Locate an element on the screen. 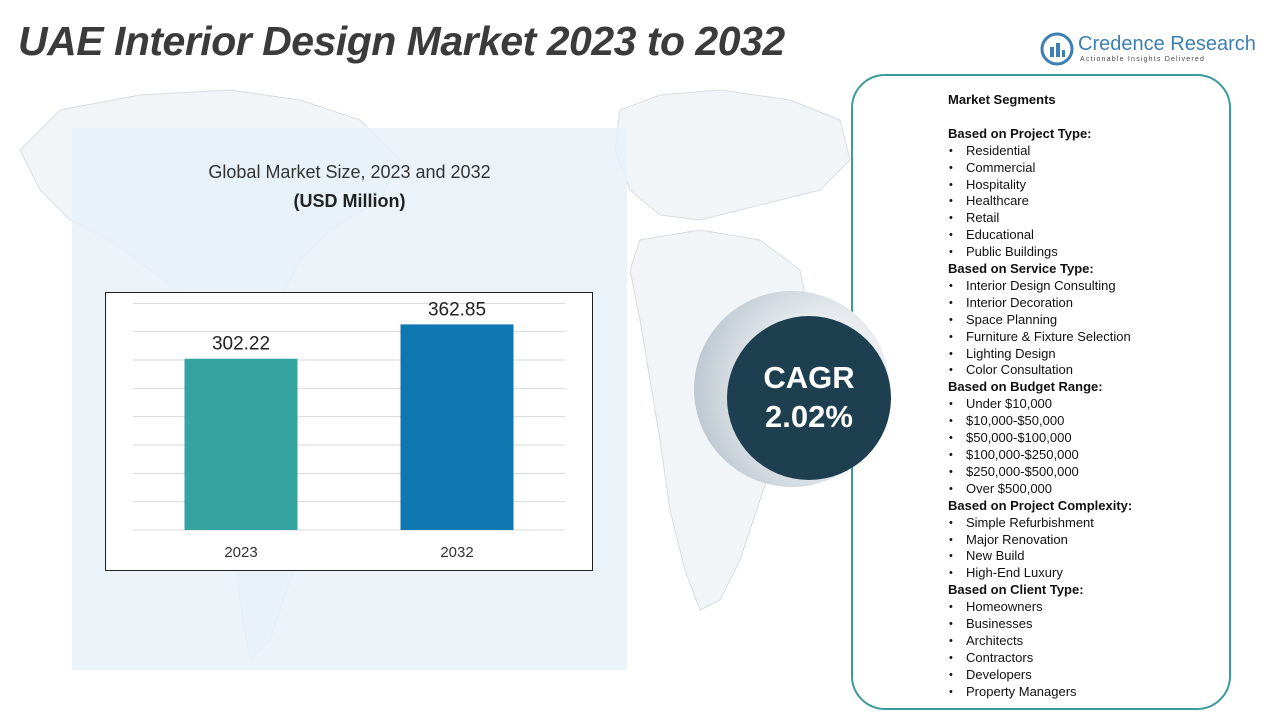 The height and width of the screenshot is (720, 1280). segment-item: Over $500,000 is located at coordinates (1088, 489).